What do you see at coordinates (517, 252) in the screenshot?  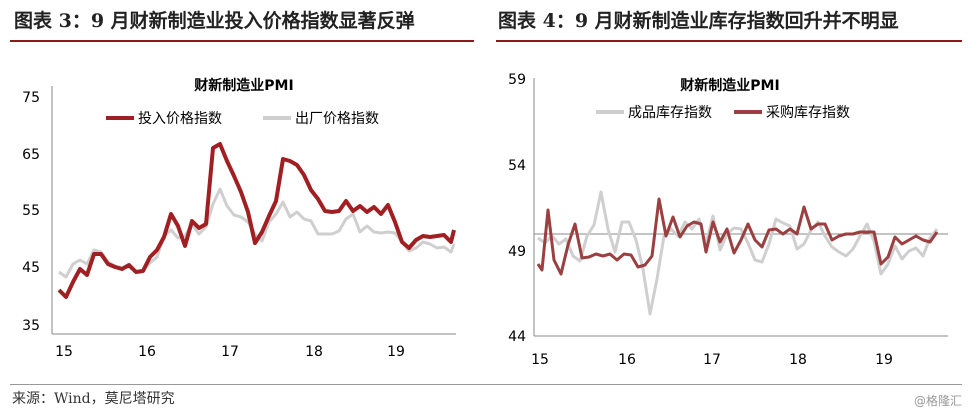 I see `y-tick-label: 49` at bounding box center [517, 252].